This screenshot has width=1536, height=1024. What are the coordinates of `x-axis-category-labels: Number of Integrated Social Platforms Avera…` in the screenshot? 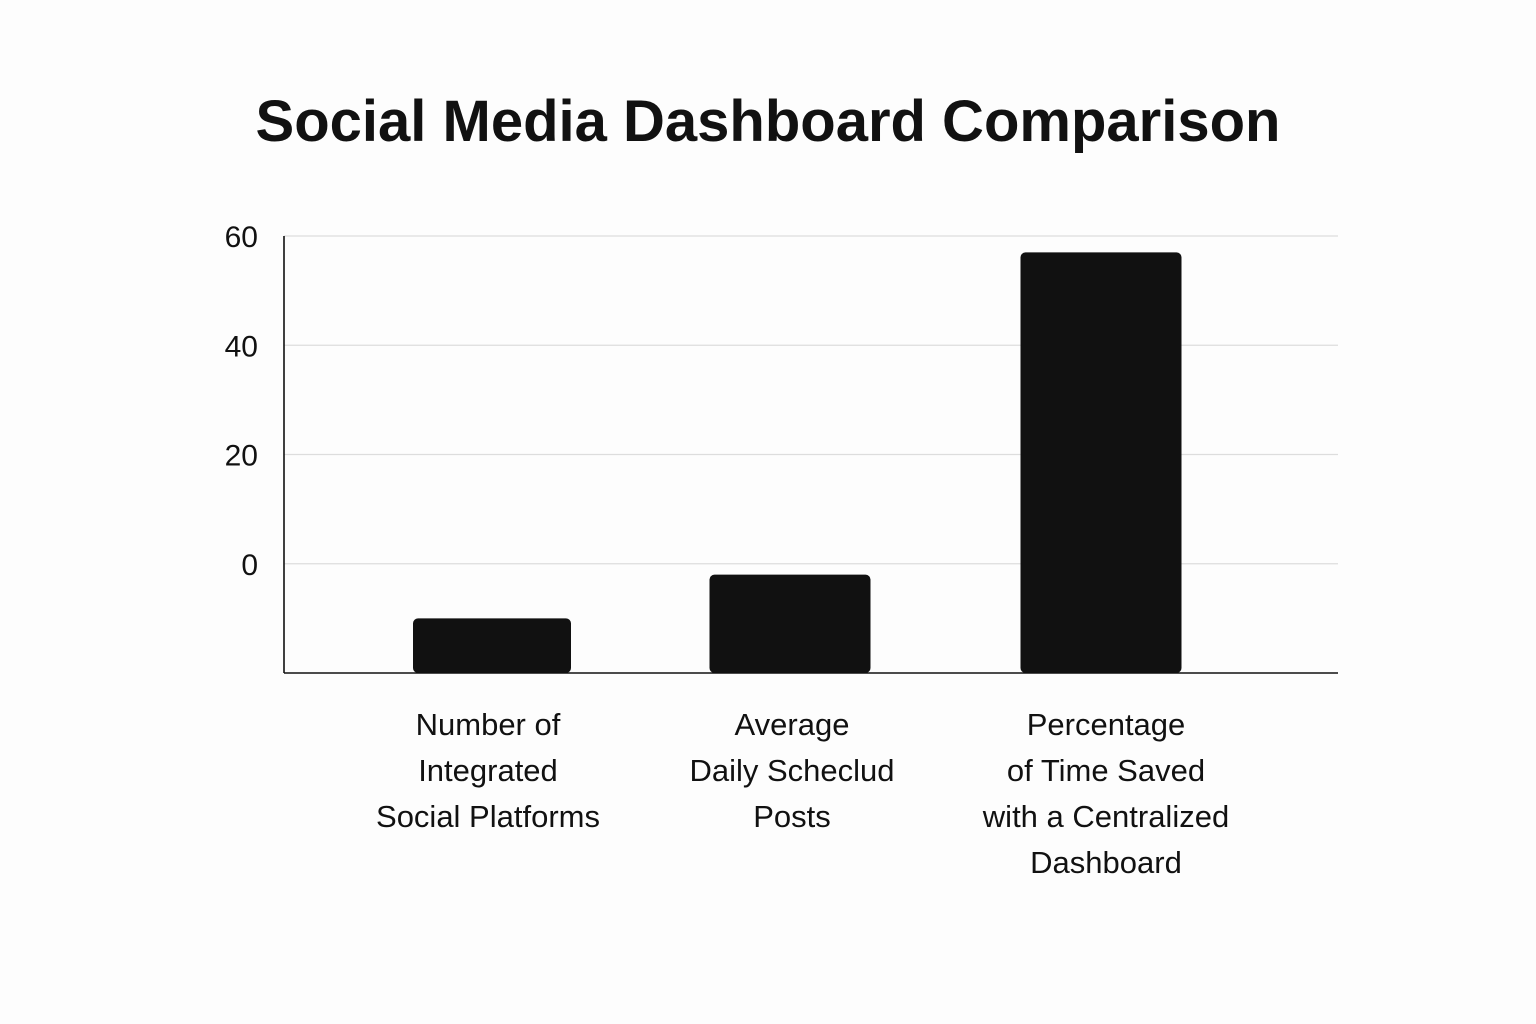 It's located at (802, 793).